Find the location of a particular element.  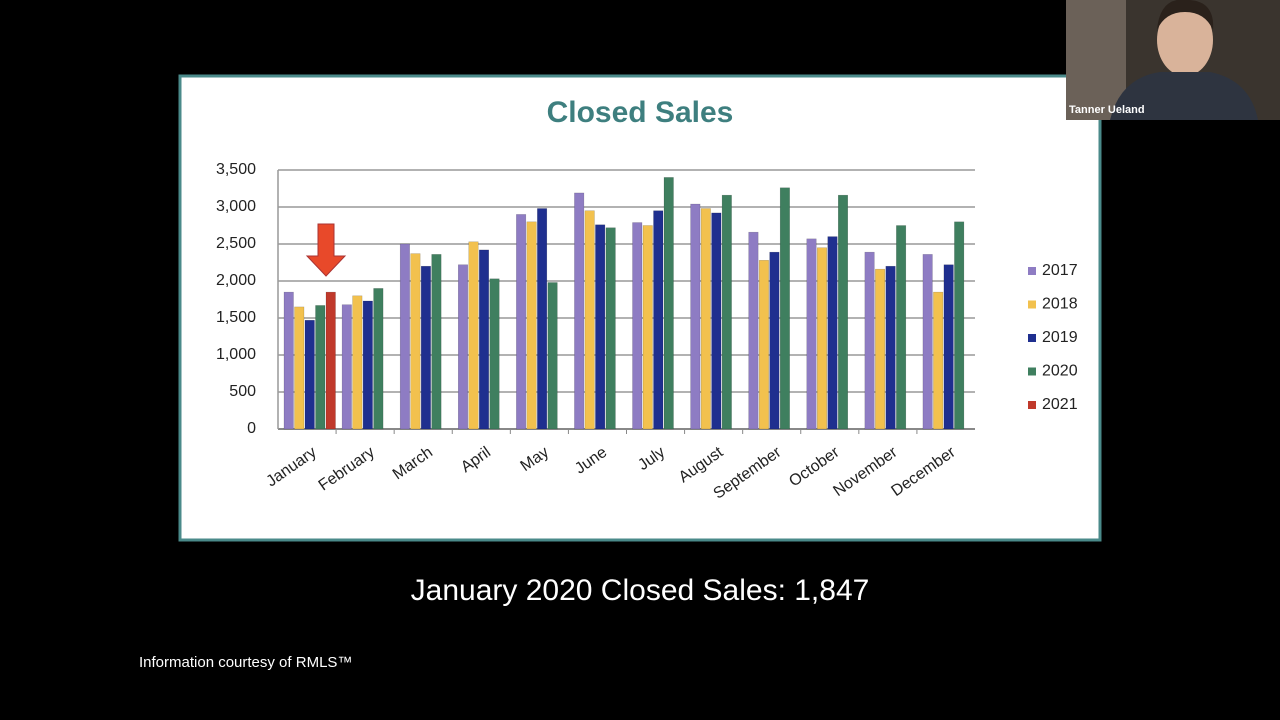

y-tick-label: 1,000 is located at coordinates (236, 354).